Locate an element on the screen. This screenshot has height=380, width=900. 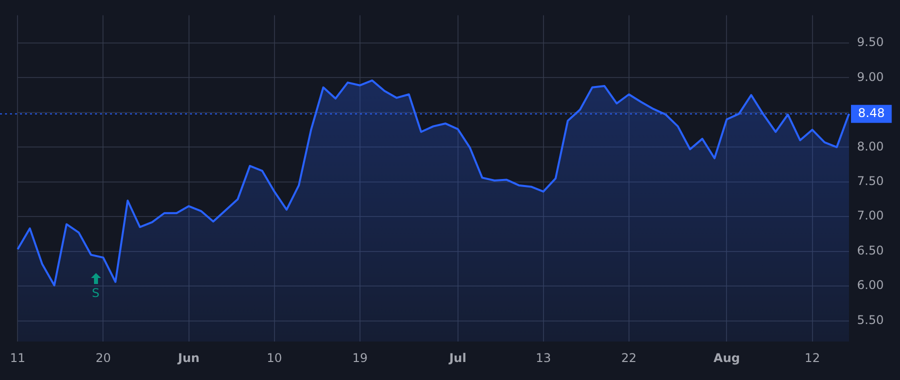
y-tick-label: 9.50 is located at coordinates (870, 42).